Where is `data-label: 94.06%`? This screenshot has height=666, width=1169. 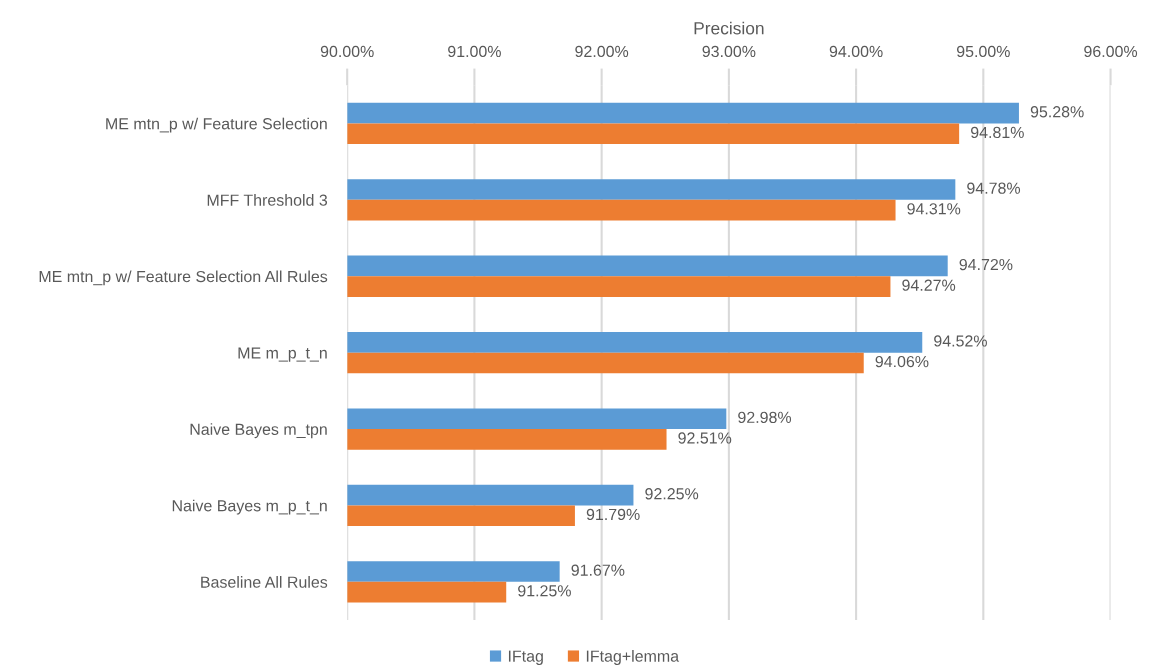
data-label: 94.06% is located at coordinates (902, 361).